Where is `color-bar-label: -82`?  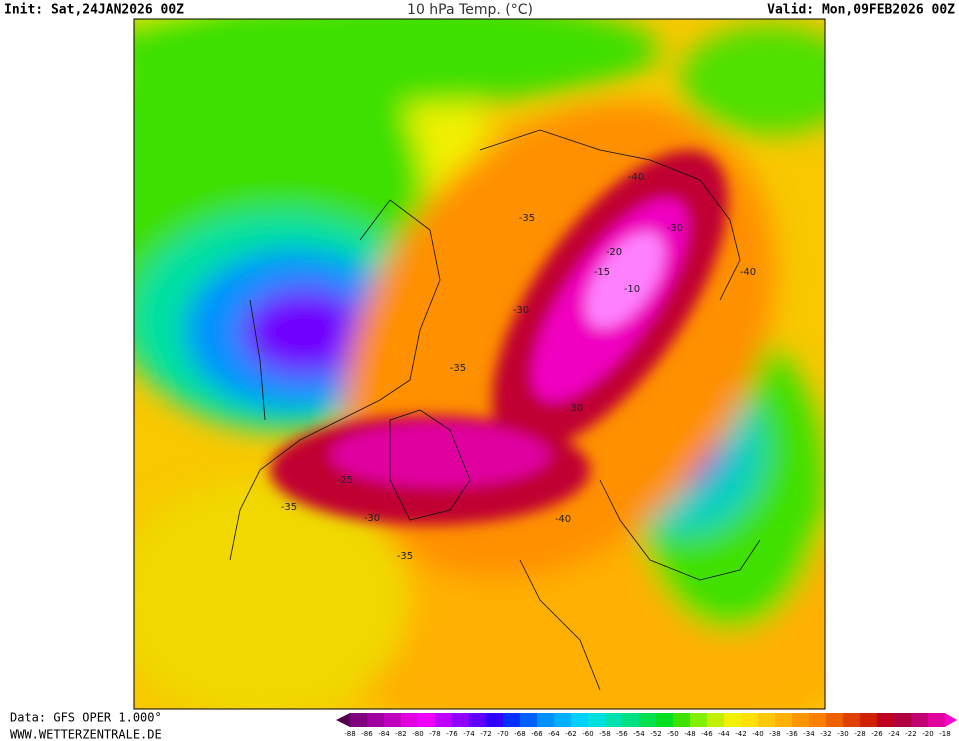 color-bar-label: -82 is located at coordinates (400, 734).